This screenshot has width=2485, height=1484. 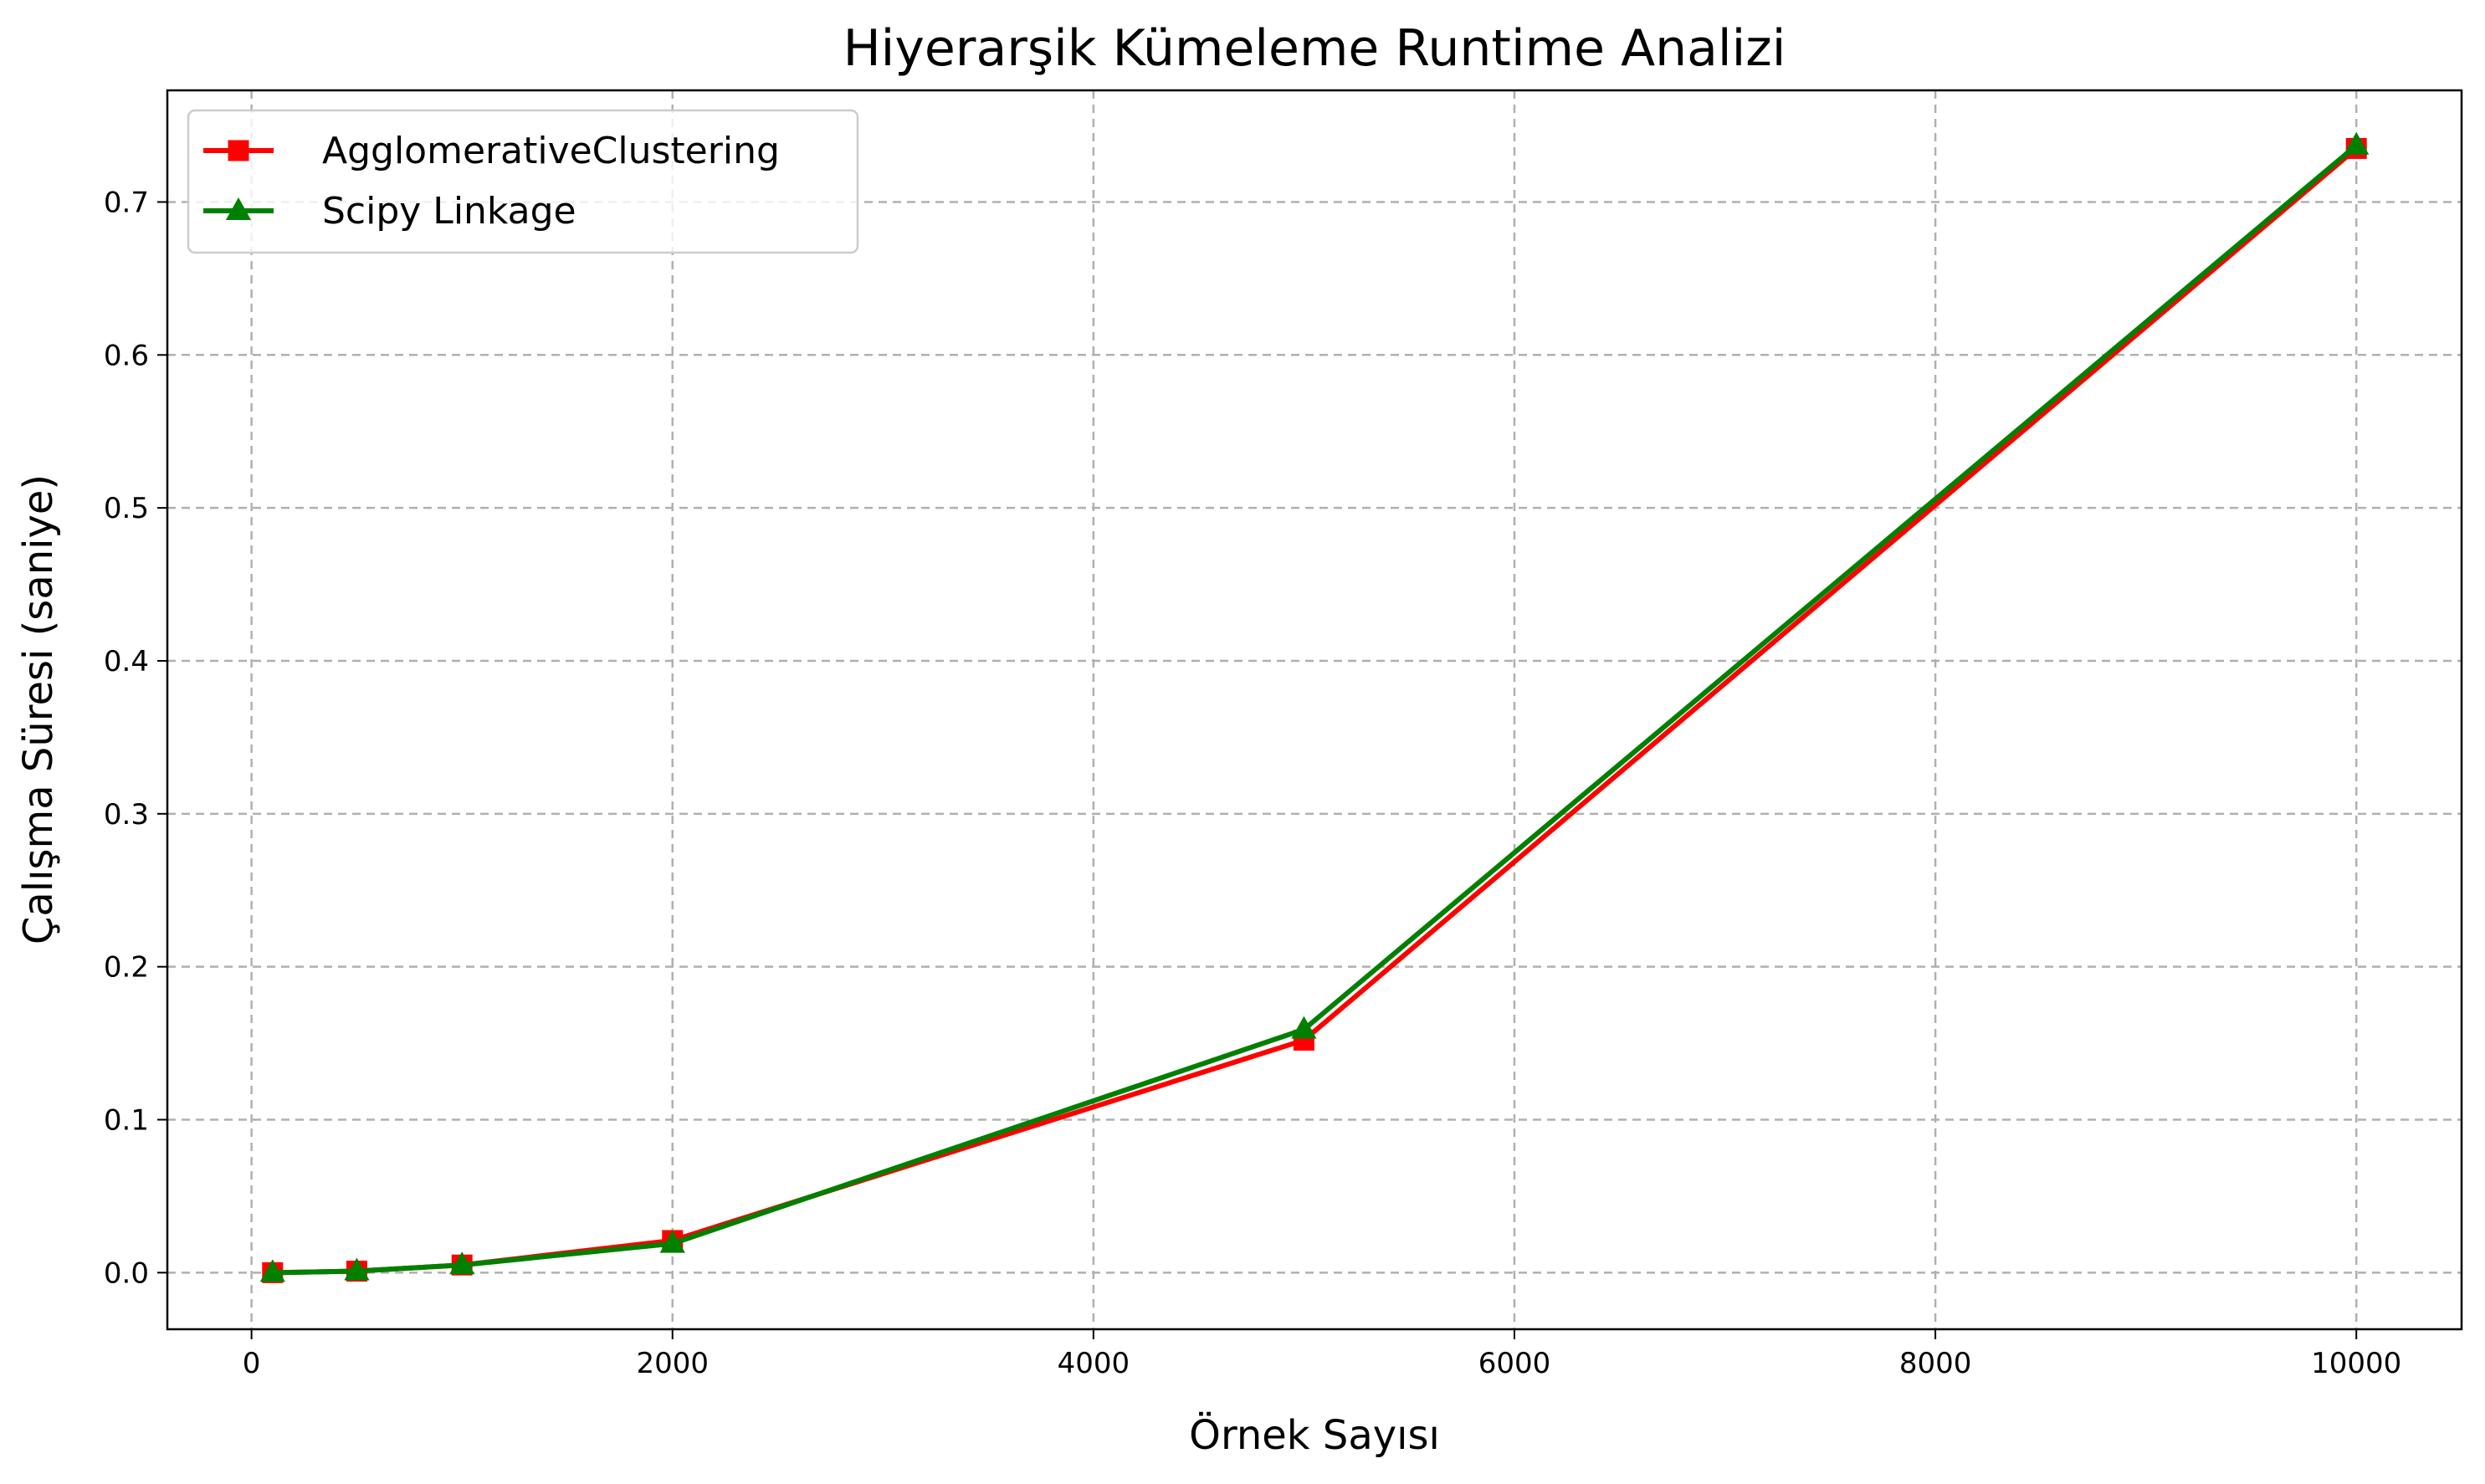 I want to click on x-tick-label: 4000, so click(x=1094, y=1363).